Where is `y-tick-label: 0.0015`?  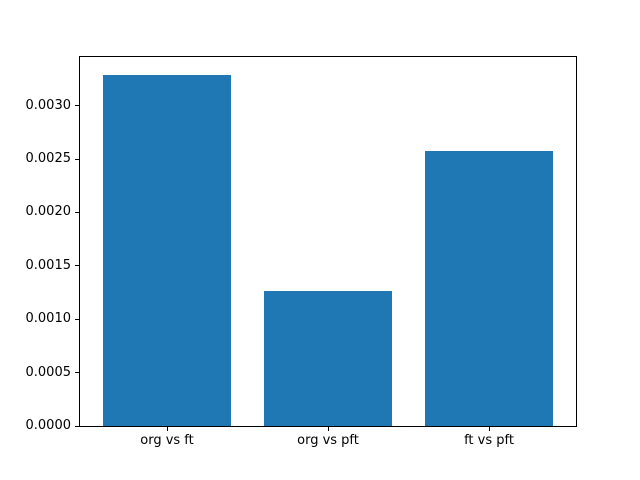 y-tick-label: 0.0015 is located at coordinates (48, 265).